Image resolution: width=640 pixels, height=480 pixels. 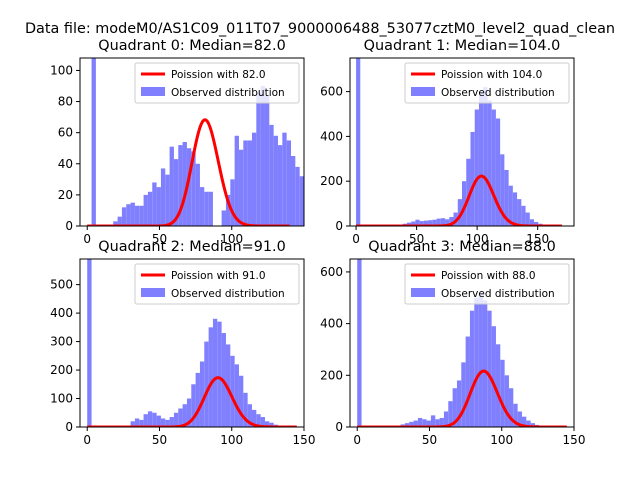 I want to click on legend-patch-swatch, so click(x=423, y=292).